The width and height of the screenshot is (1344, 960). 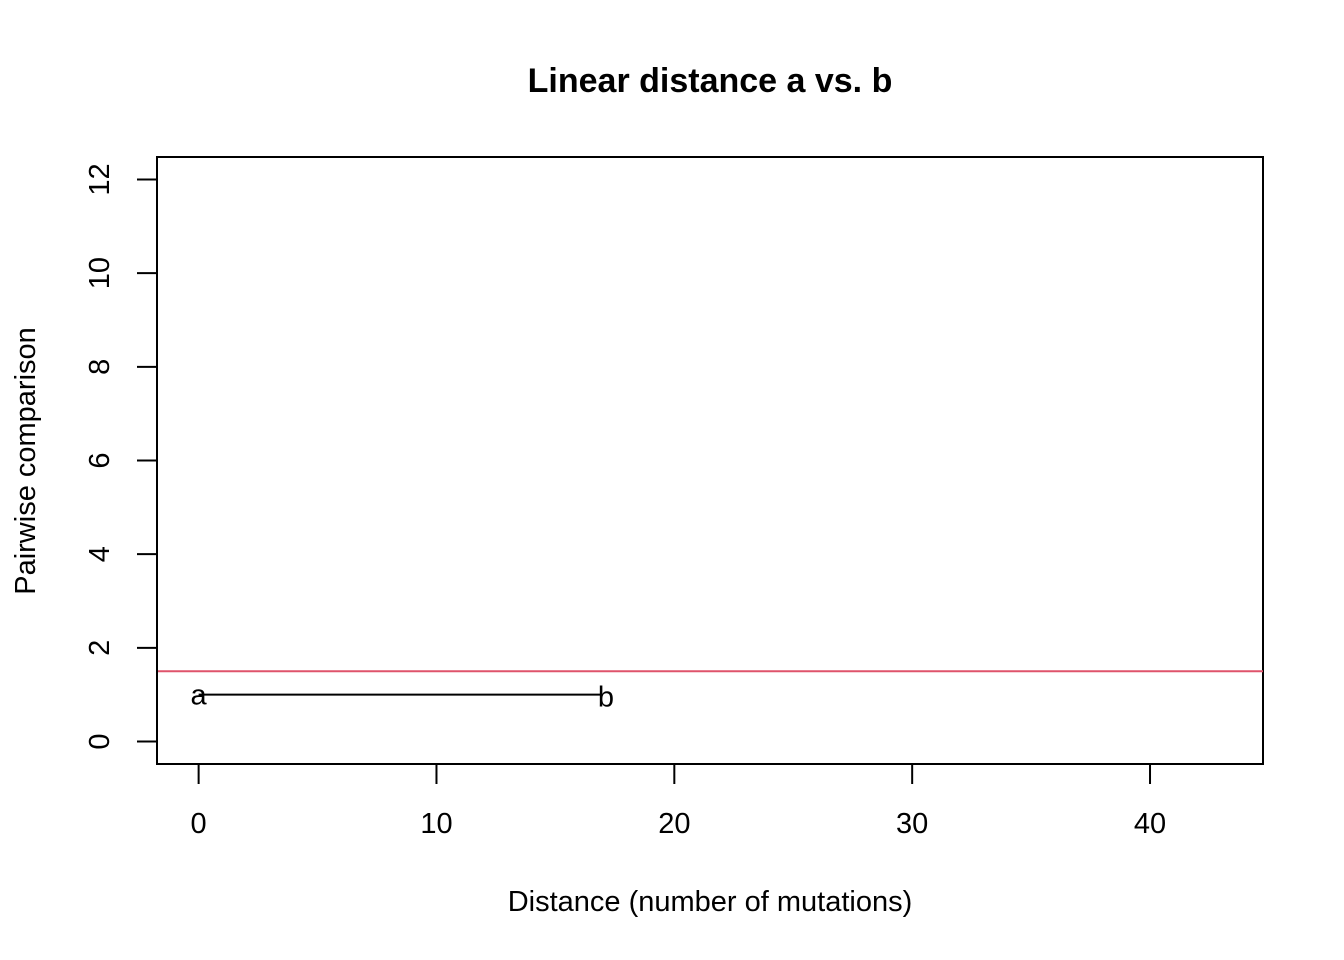 I want to click on x-tick-label: 10, so click(x=436, y=824).